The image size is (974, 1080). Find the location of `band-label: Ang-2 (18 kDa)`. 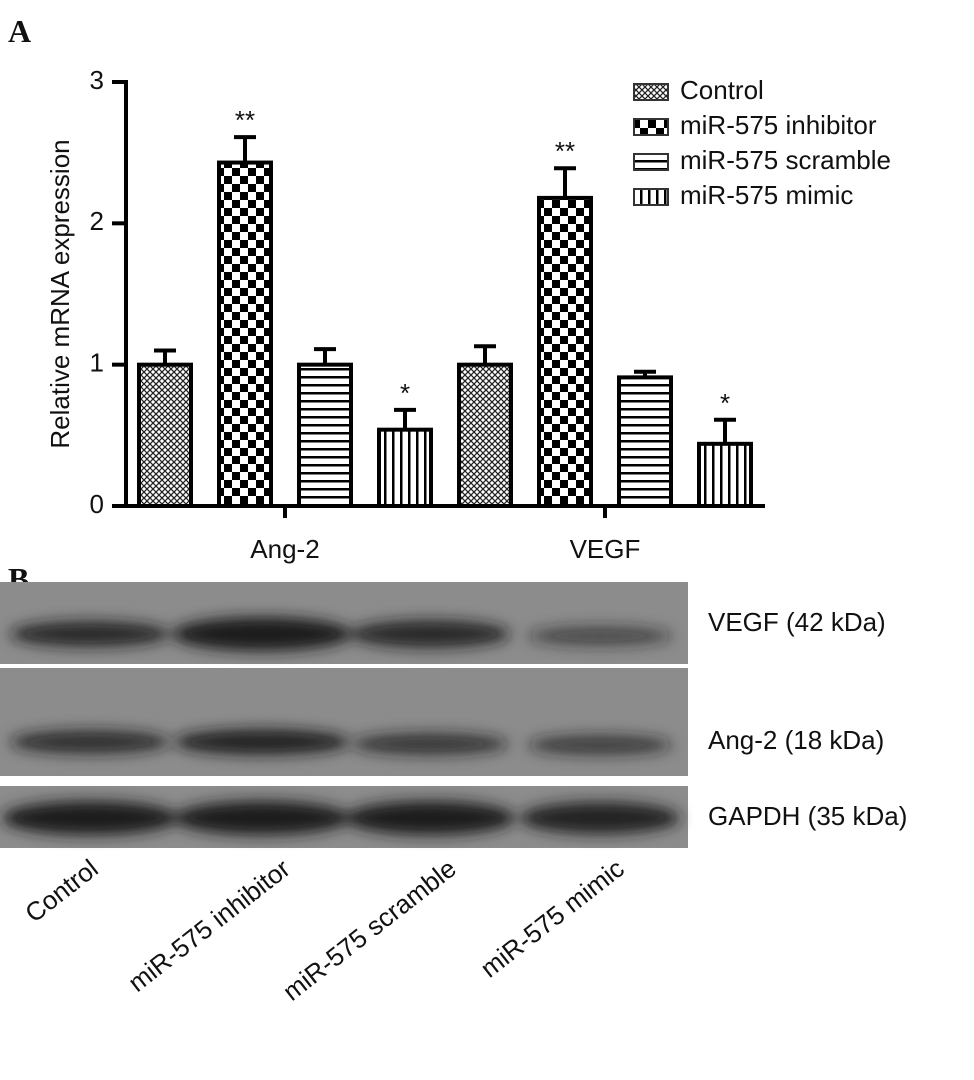

band-label: Ang-2 (18 kDa) is located at coordinates (796, 740).